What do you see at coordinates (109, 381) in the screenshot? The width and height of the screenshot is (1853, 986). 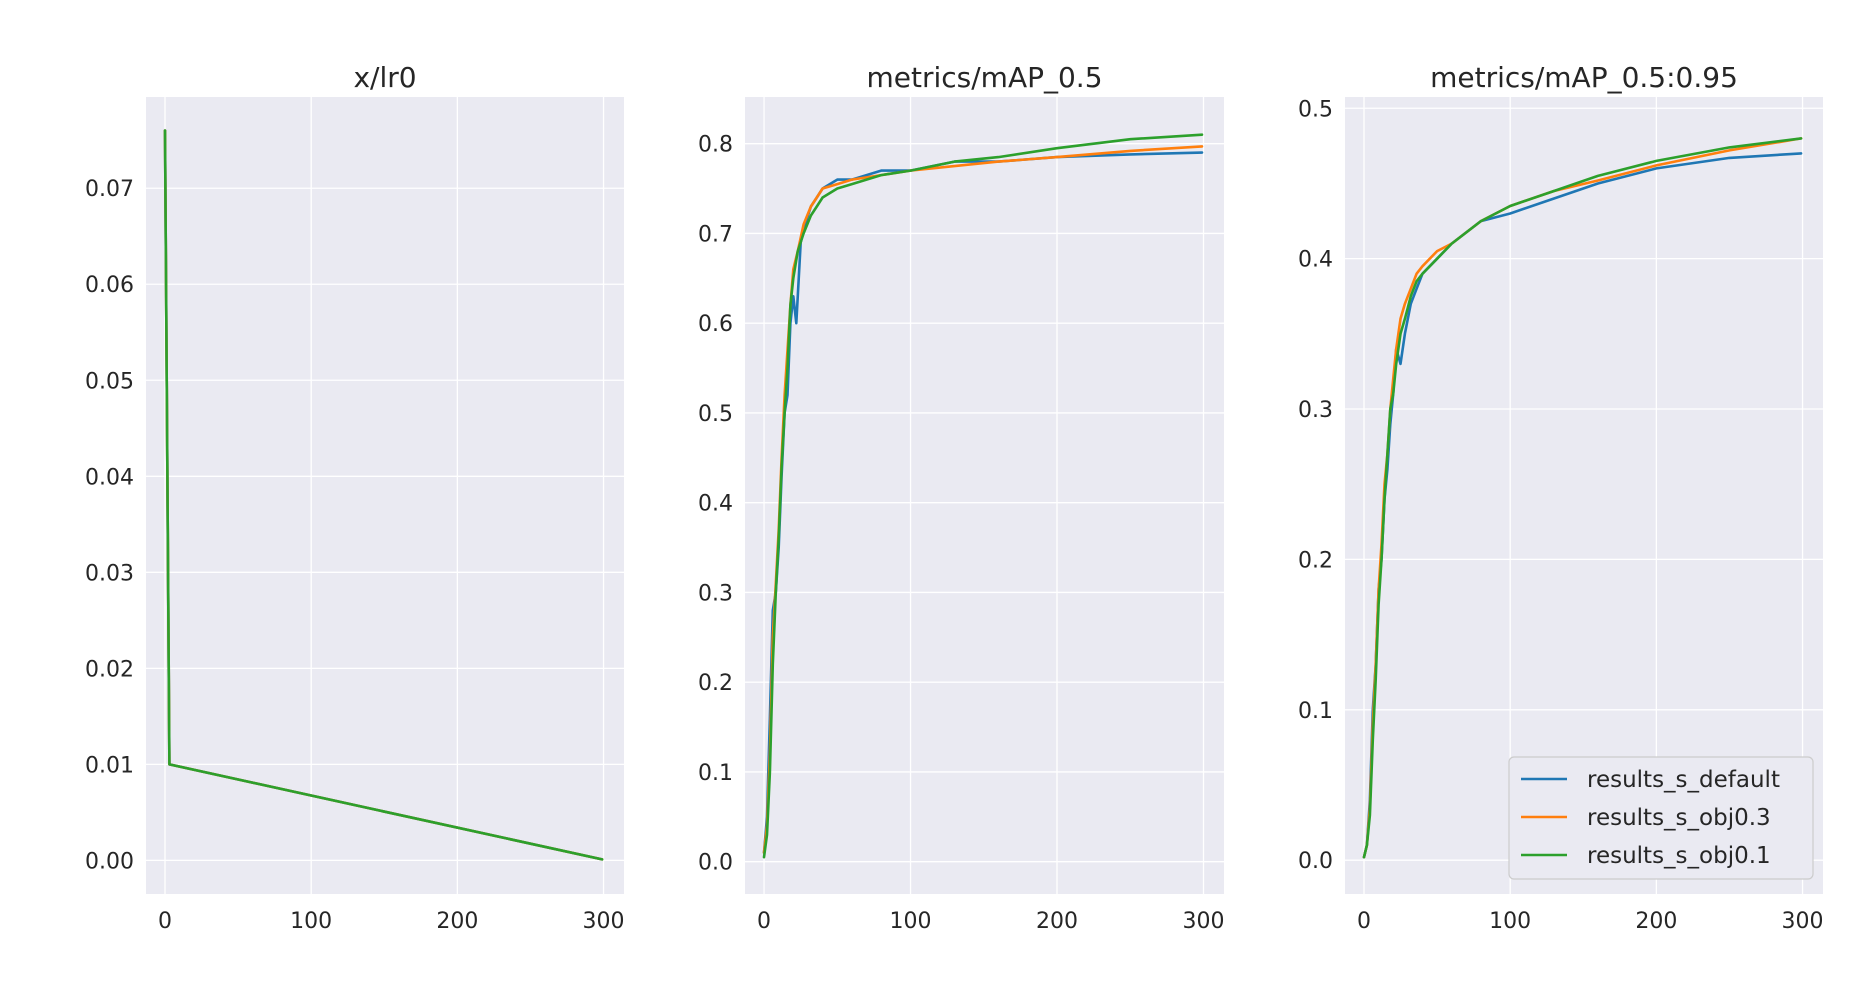 I see `y-tick-label: 0.05` at bounding box center [109, 381].